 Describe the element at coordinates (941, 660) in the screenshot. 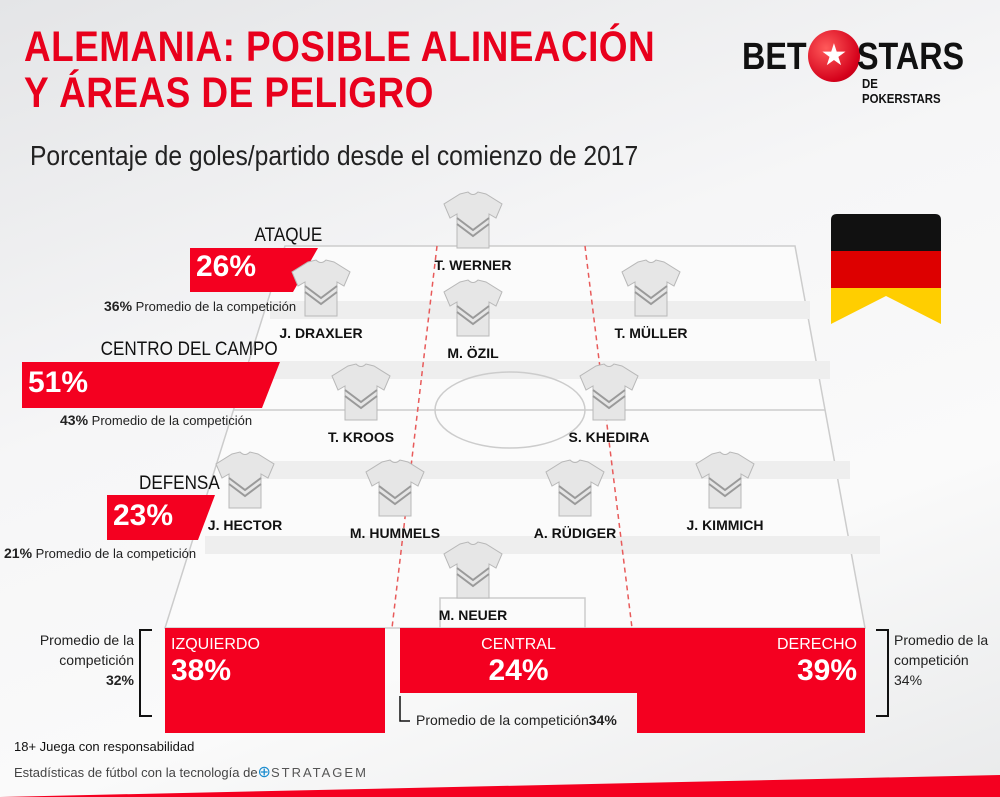

I see `right-average: Promedio de la competición 34%` at that location.